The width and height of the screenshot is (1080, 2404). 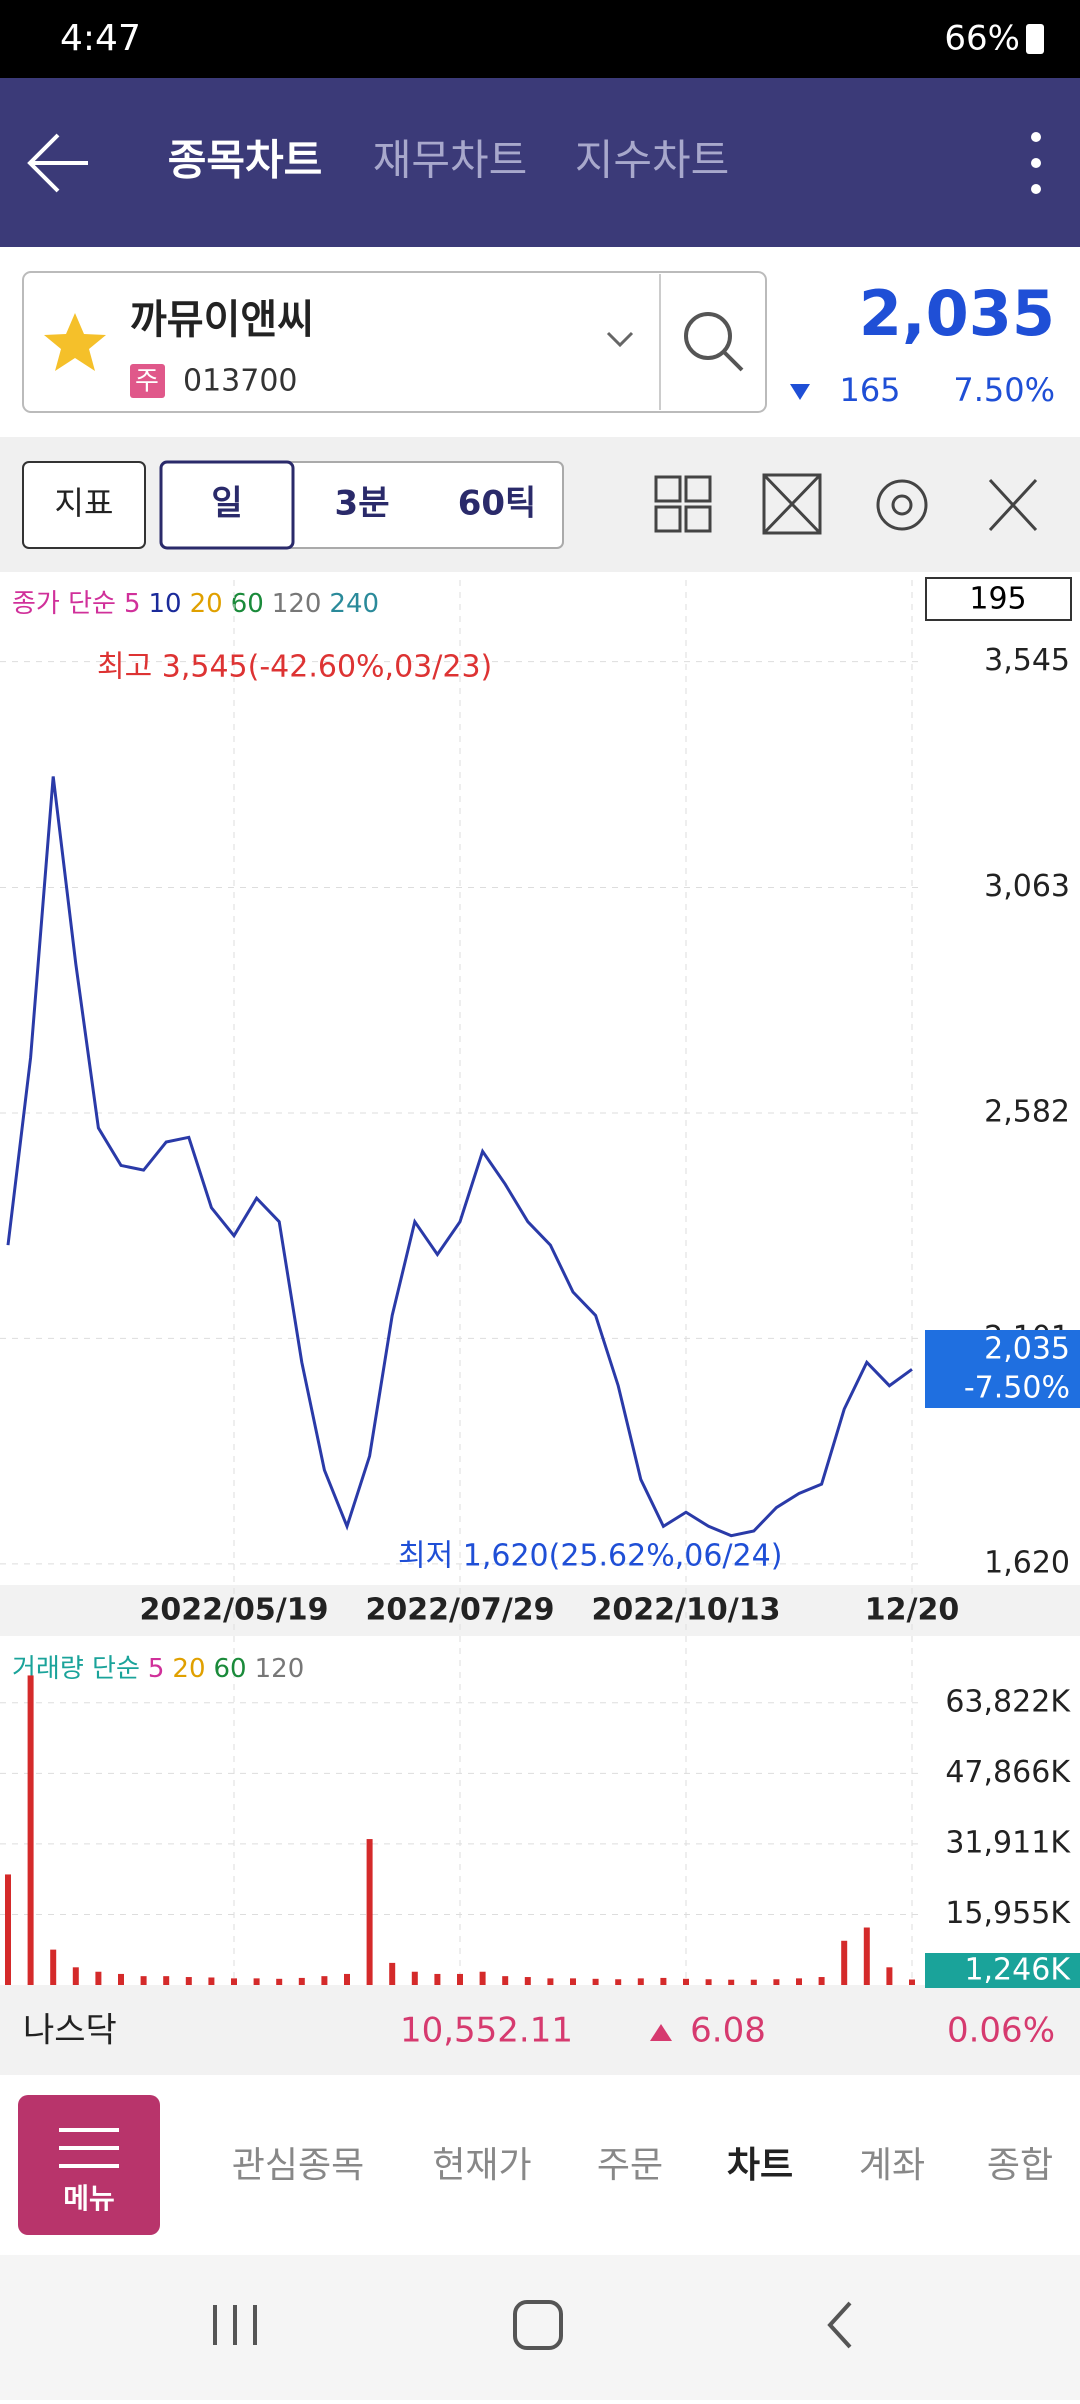 I want to click on volume-legend: 거래량 단순 5 20 60 120, so click(x=158, y=1669).